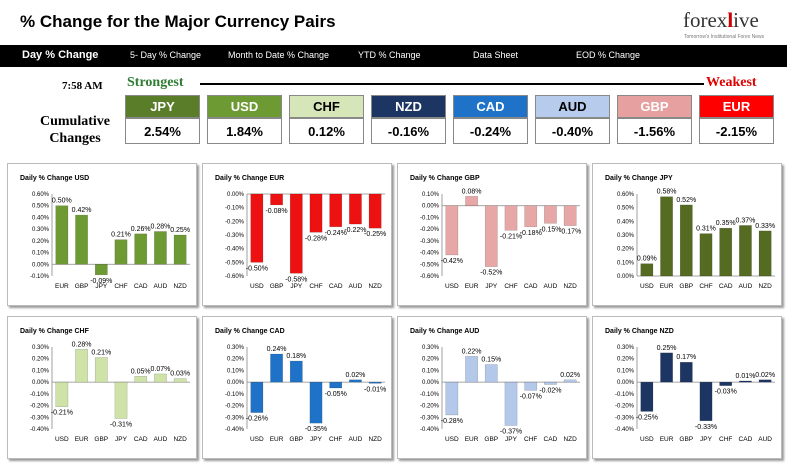 The width and height of the screenshot is (787, 469). Describe the element at coordinates (686, 200) in the screenshot. I see `data-label: 0.52%` at that location.